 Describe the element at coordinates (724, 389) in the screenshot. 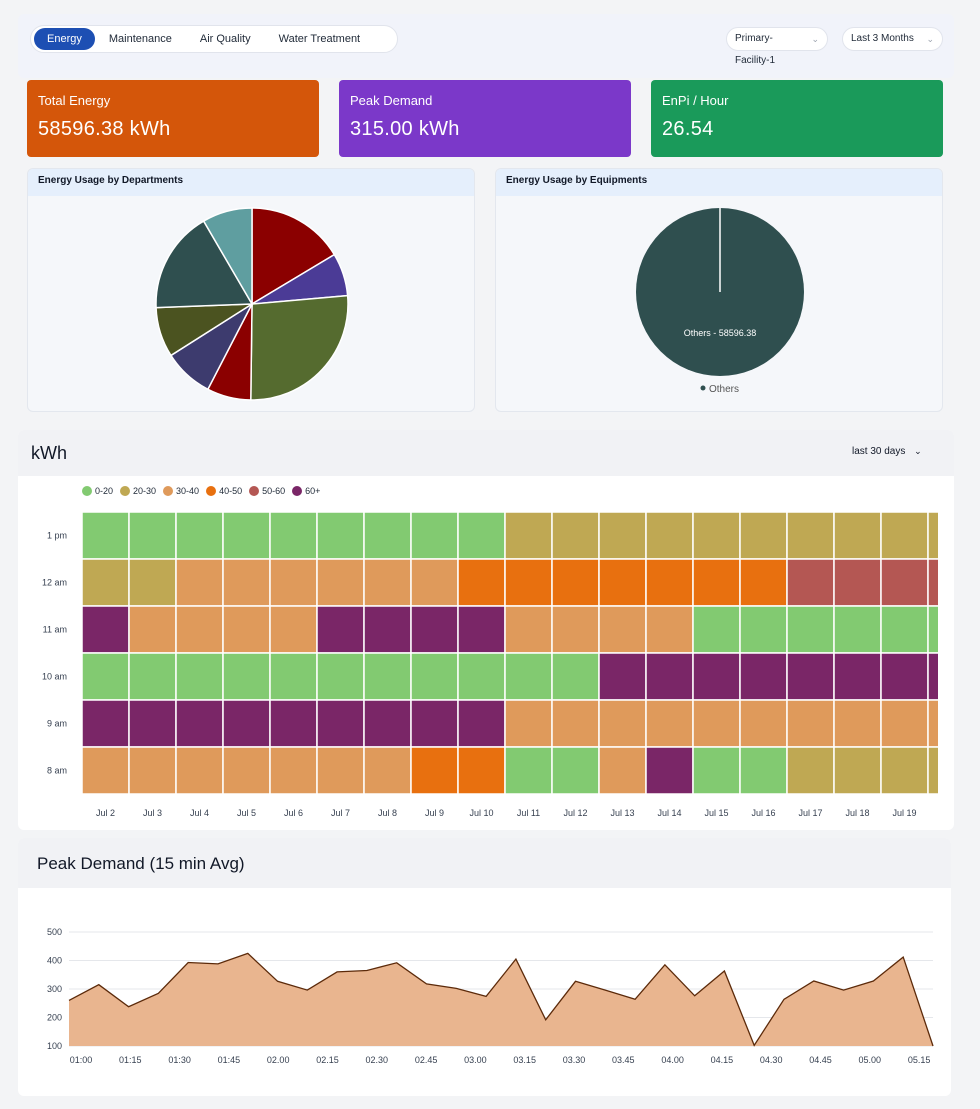

I see `legend-label: Others` at that location.